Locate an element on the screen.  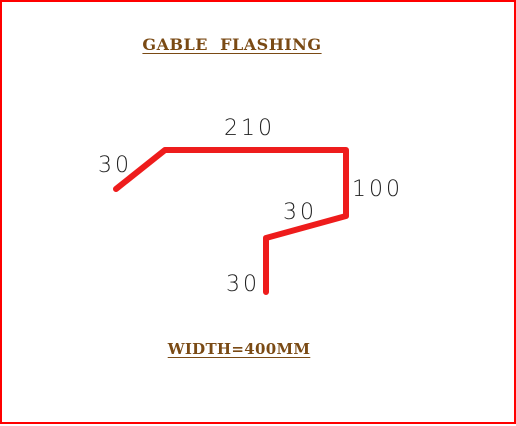
dimension-bottom-leg: 30 is located at coordinates (243, 284).